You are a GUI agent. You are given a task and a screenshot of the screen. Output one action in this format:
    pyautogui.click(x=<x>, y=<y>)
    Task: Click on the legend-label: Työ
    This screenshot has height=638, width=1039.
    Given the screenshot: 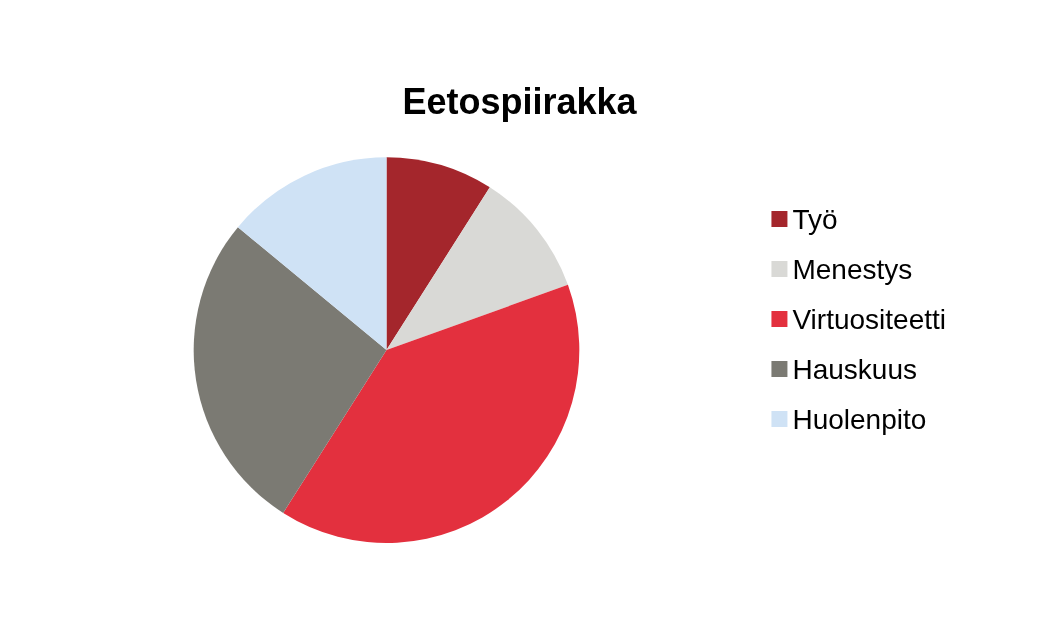 What is the action you would take?
    pyautogui.click(x=815, y=219)
    